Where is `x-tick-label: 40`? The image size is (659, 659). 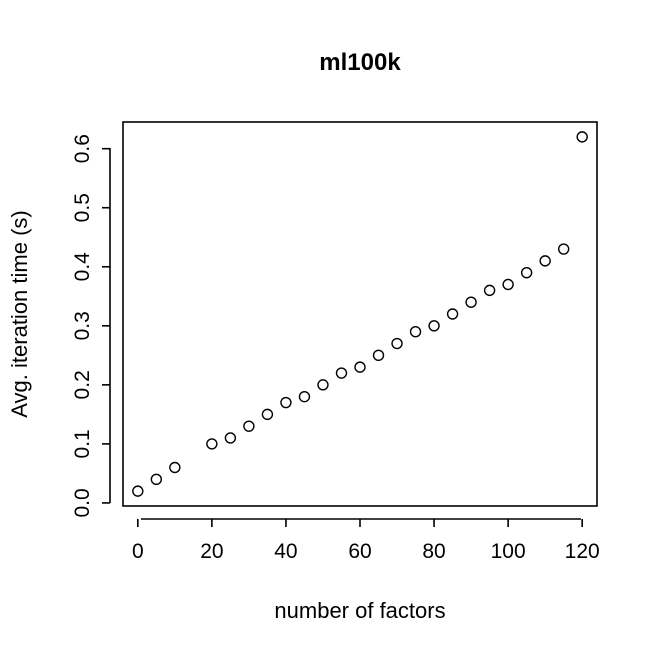 x-tick-label: 40 is located at coordinates (285, 551).